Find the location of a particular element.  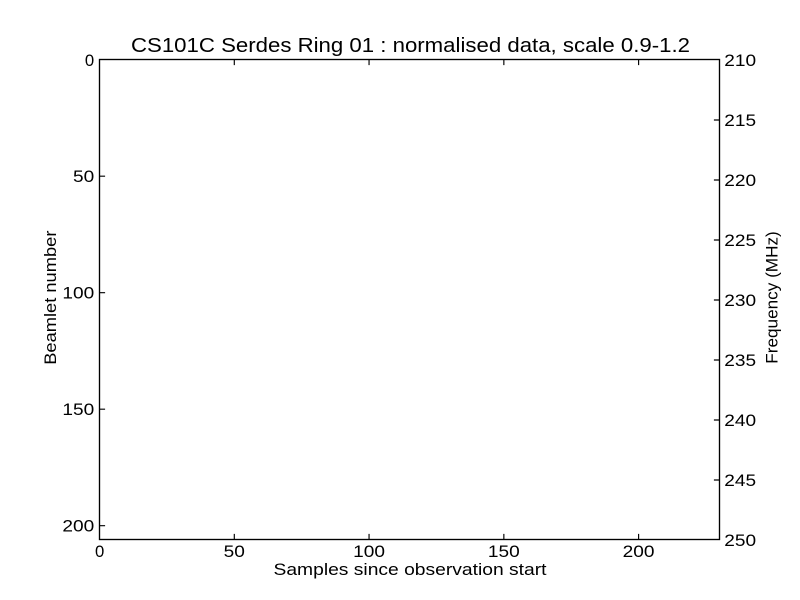

svg-text: 230 is located at coordinates (740, 300).